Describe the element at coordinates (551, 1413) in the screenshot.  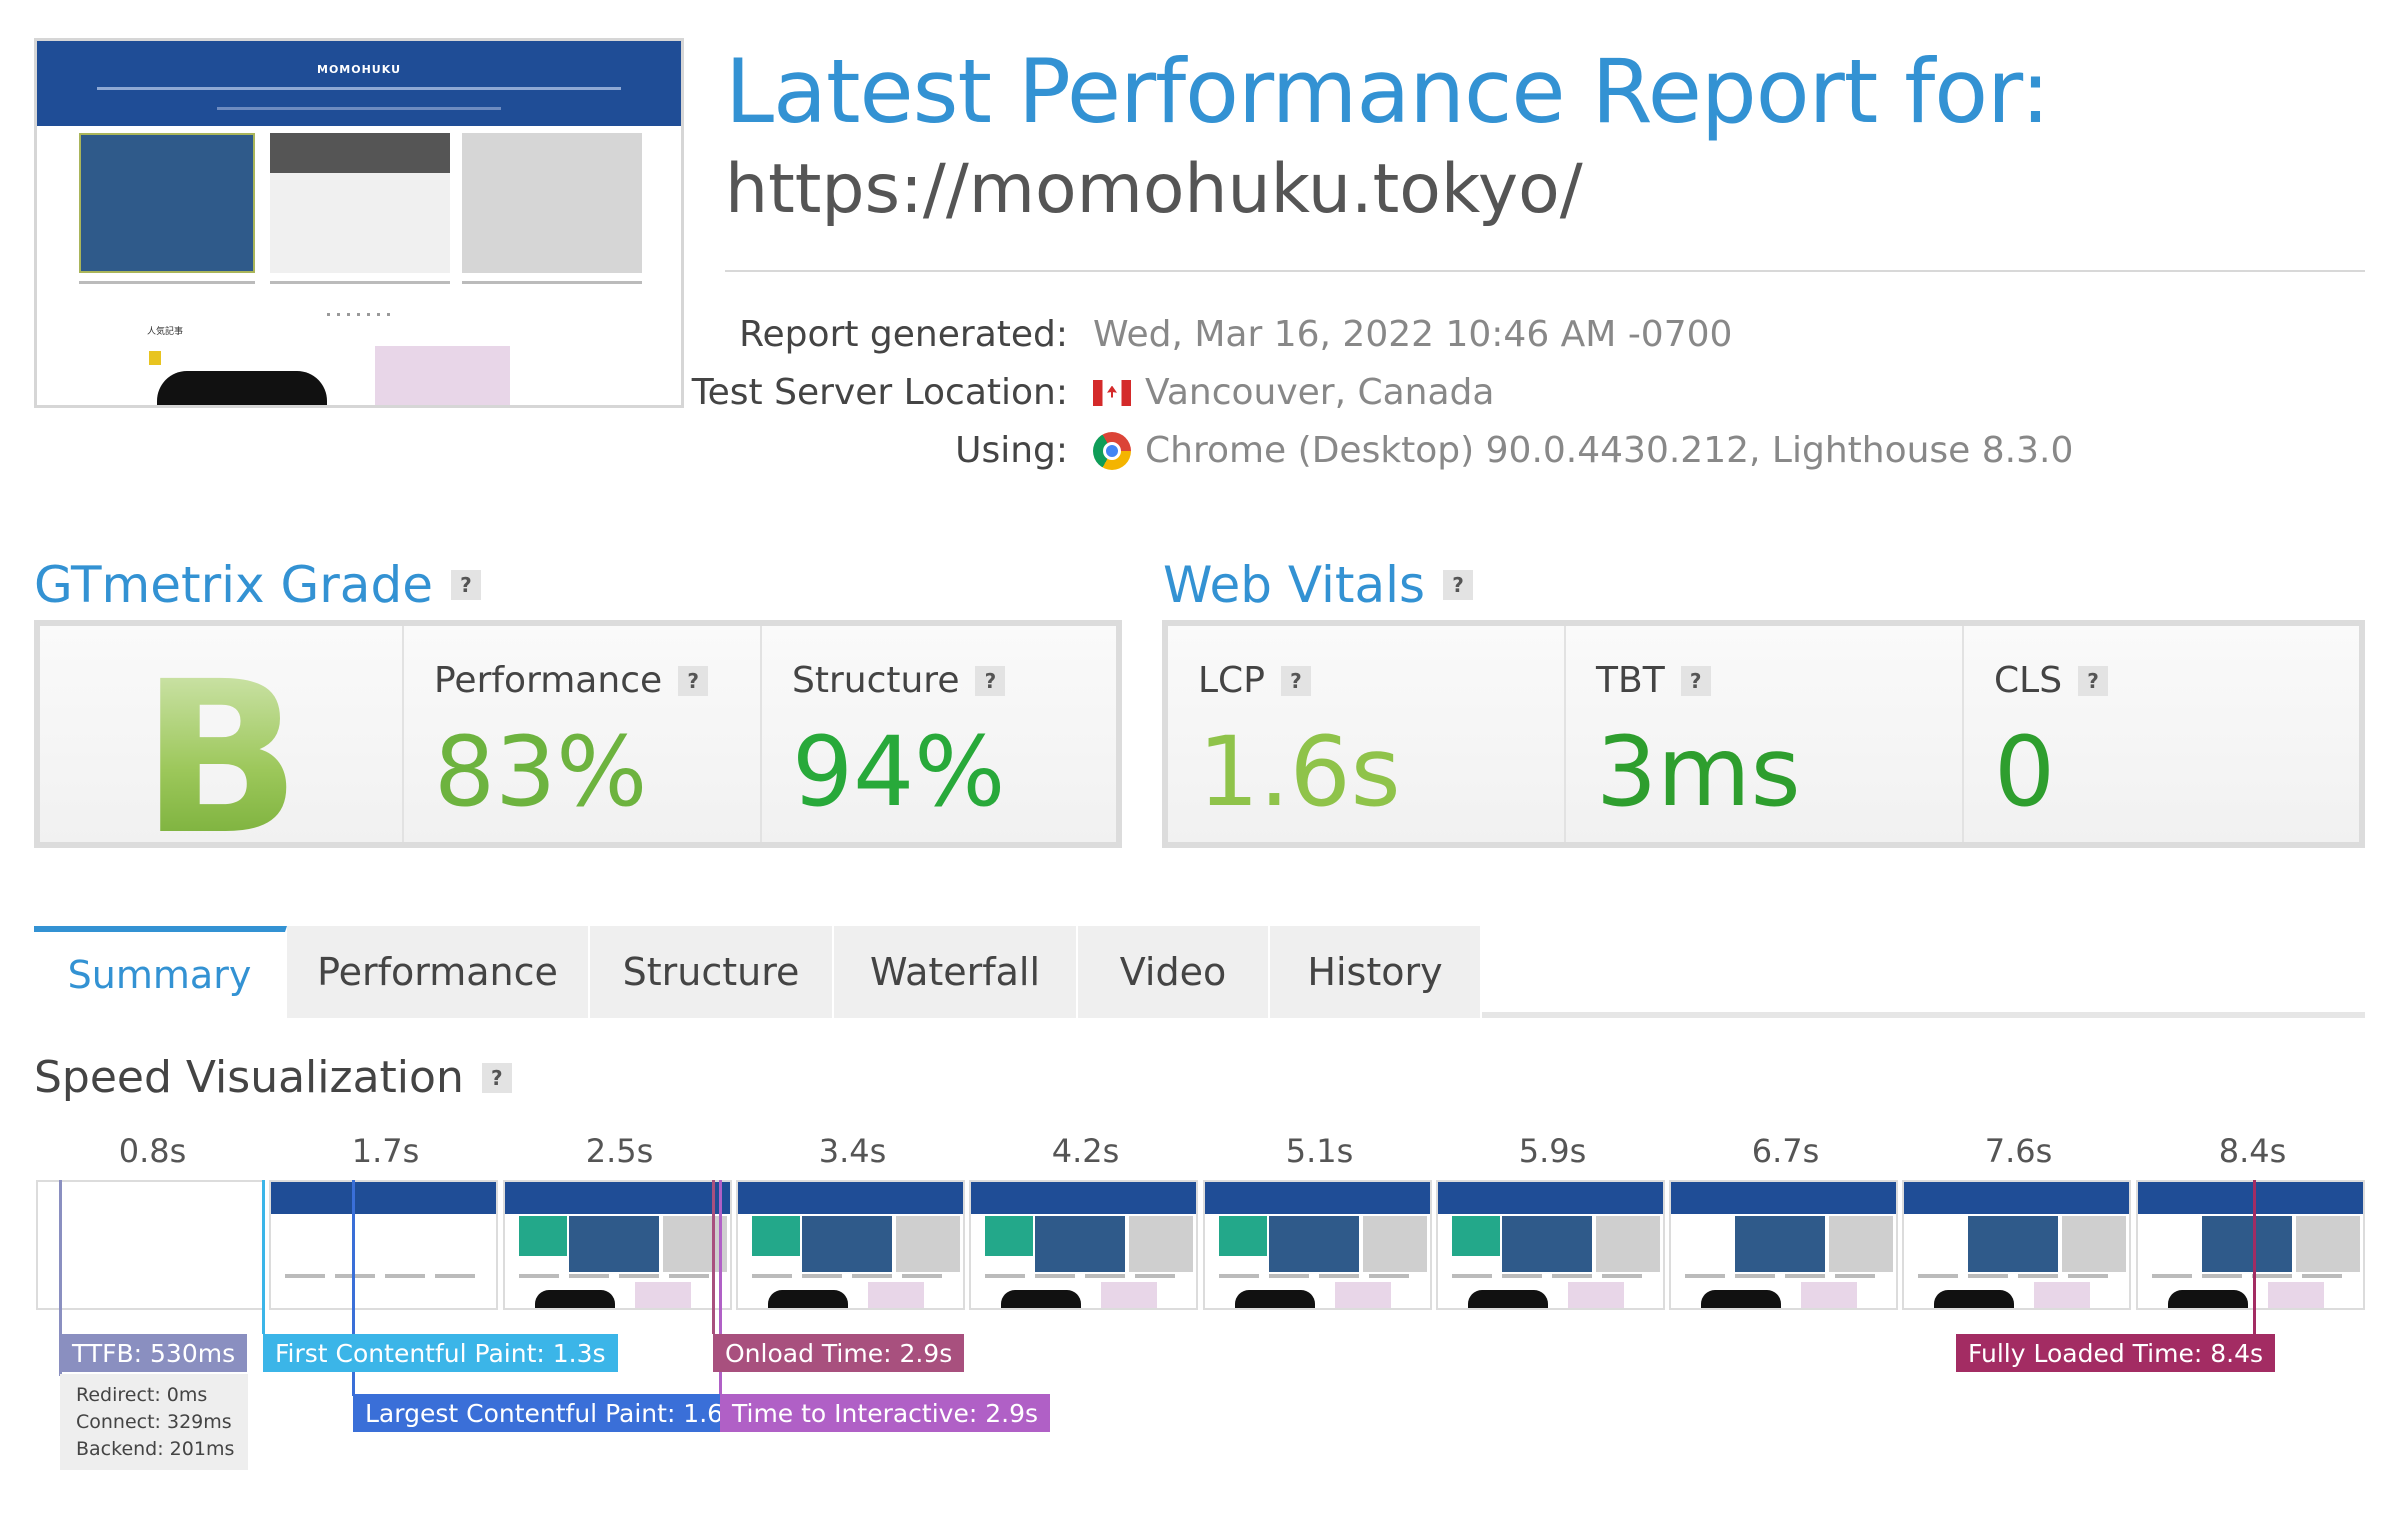
I see `lcp-marker-label: Largest Contentful Paint: 1.6s` at that location.